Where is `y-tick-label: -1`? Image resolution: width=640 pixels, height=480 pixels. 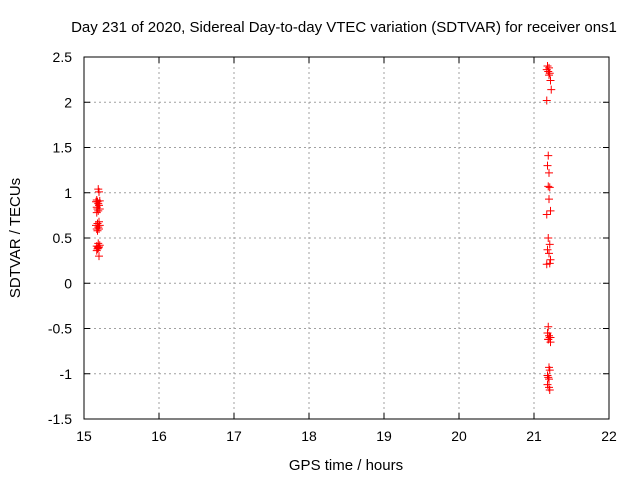
y-tick-label: -1 is located at coordinates (66, 374).